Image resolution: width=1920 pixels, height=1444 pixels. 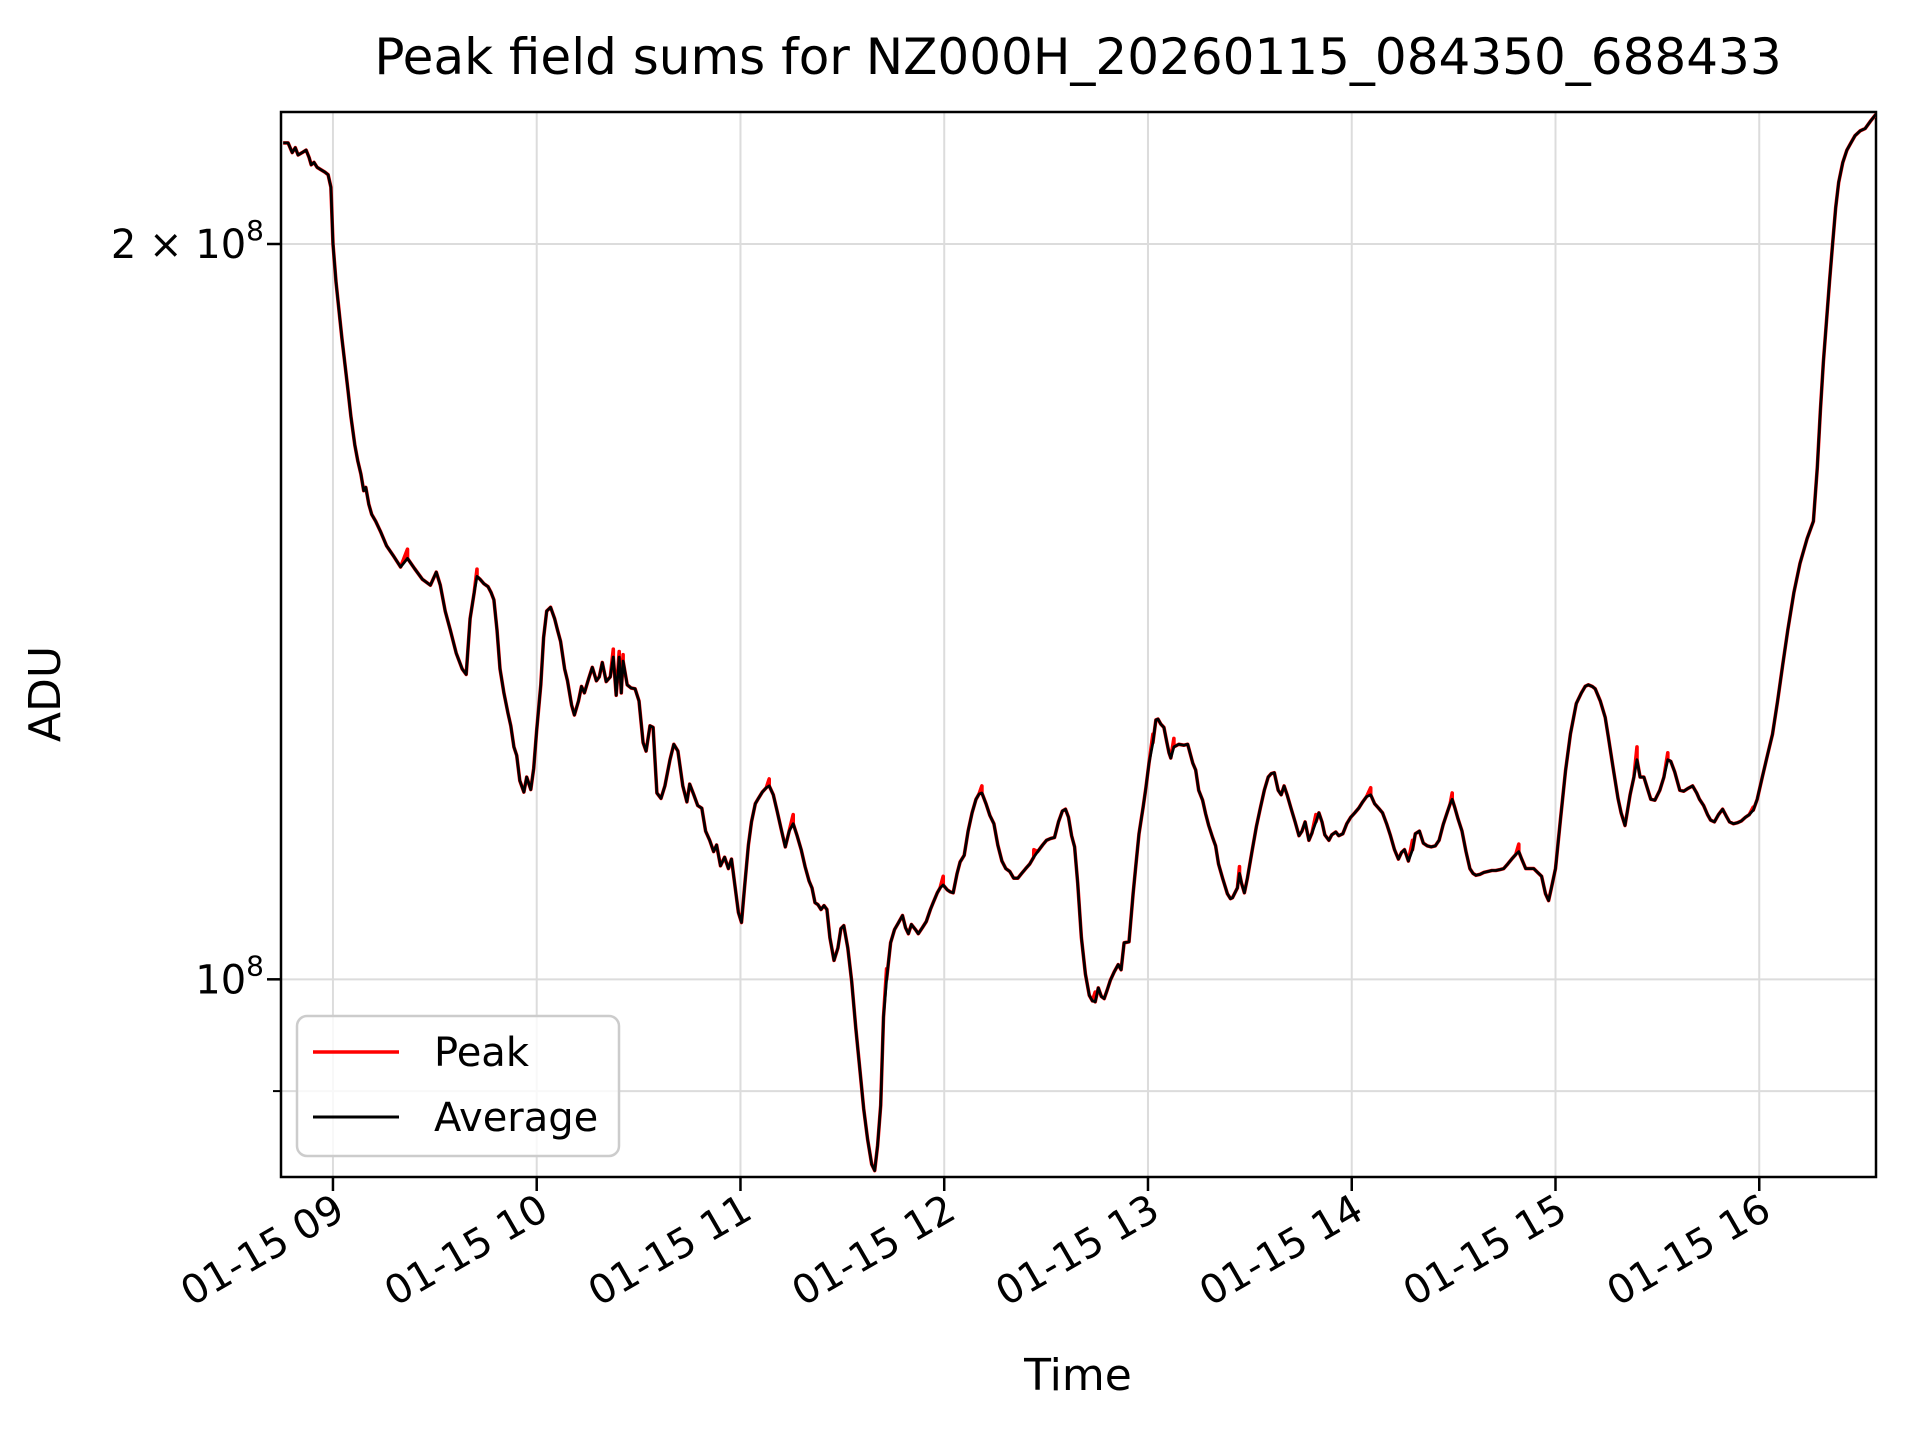 I want to click on x-tick-label: 01-15 16, so click(x=1688, y=1251).